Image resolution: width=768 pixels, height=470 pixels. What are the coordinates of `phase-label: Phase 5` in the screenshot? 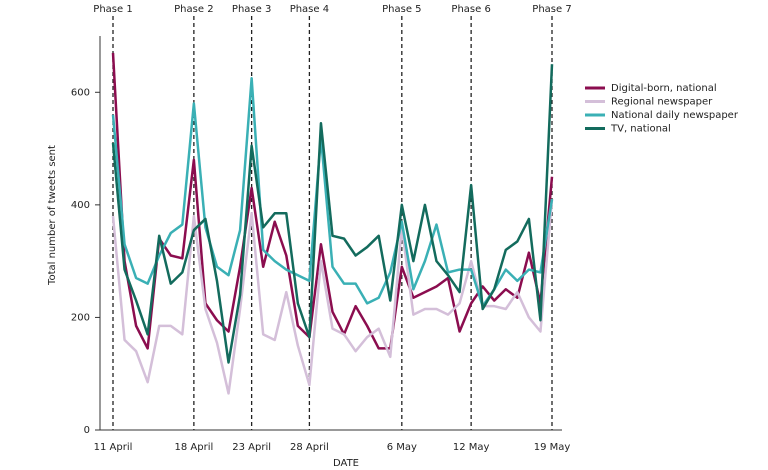 It's located at (401, 9).